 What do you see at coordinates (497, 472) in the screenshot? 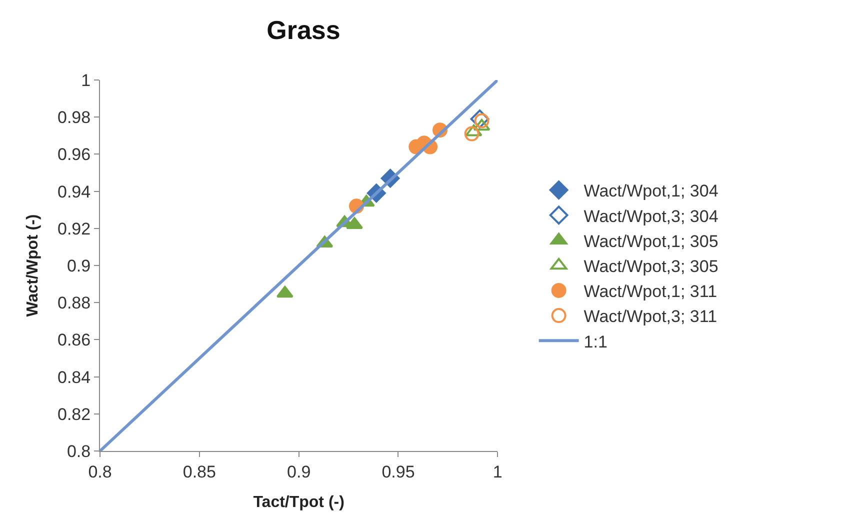
I see `x-tick-label: 1` at bounding box center [497, 472].